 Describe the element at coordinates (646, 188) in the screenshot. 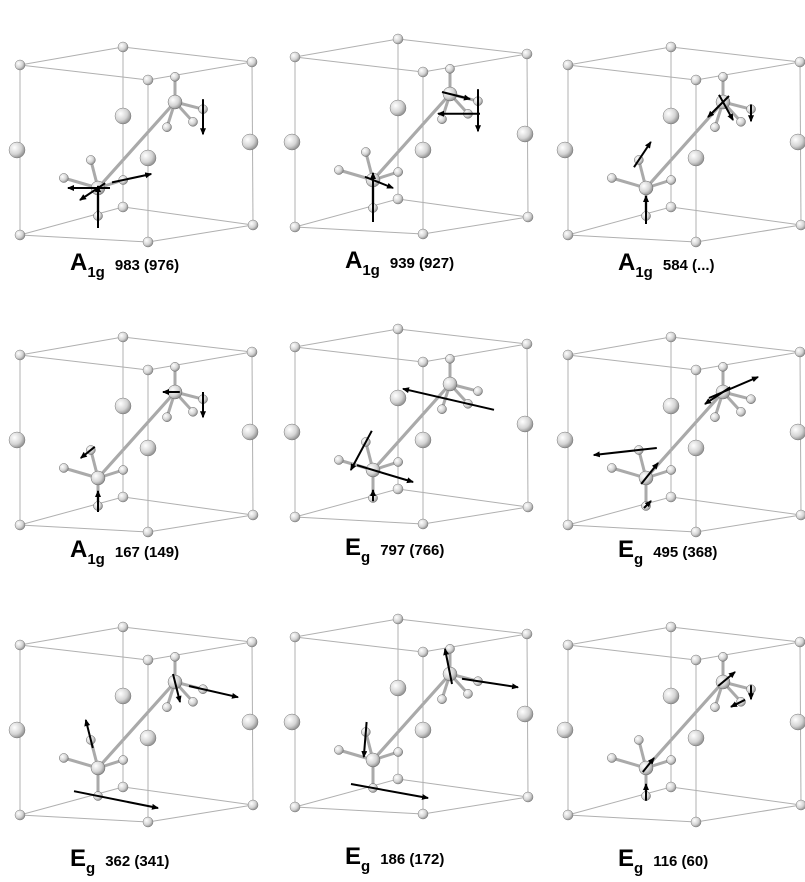

I see `center-atom` at that location.